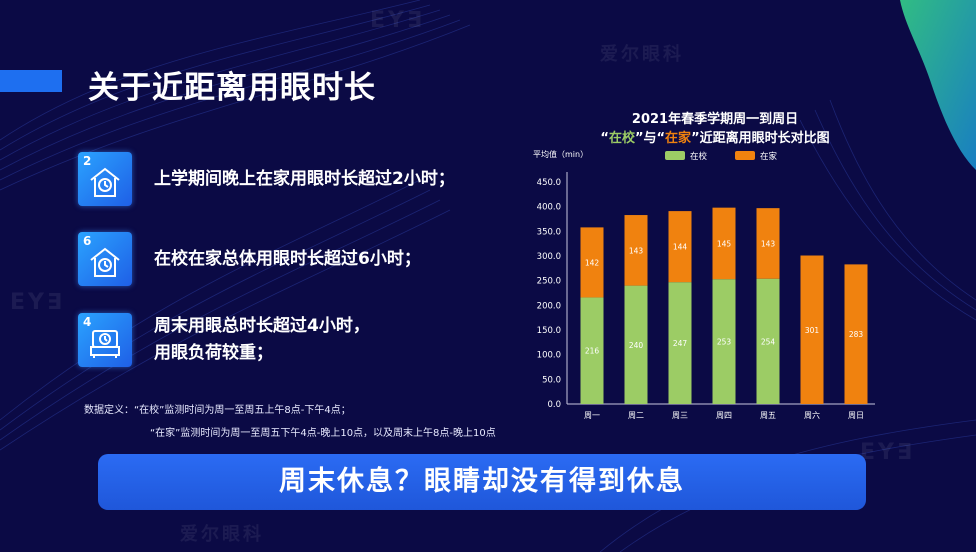 The height and width of the screenshot is (552, 976). Describe the element at coordinates (87, 161) in the screenshot. I see `badge-number: 2` at that location.